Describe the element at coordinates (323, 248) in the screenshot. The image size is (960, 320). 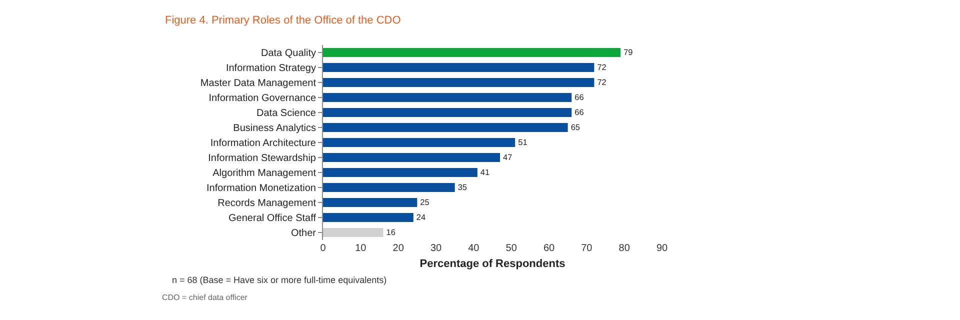
I see `x-tick-label: 0` at that location.